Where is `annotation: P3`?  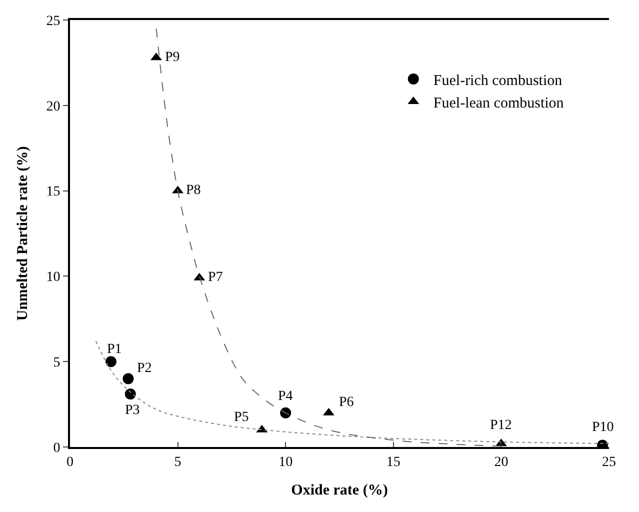 annotation: P3 is located at coordinates (132, 410).